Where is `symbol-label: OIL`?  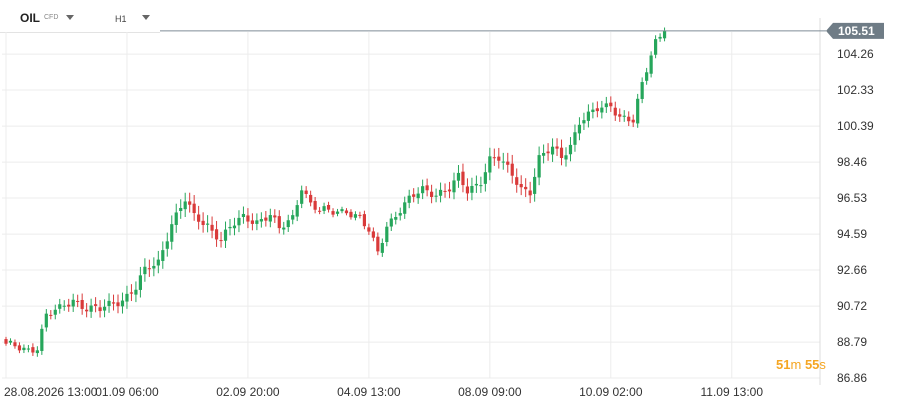 symbol-label: OIL is located at coordinates (30, 18).